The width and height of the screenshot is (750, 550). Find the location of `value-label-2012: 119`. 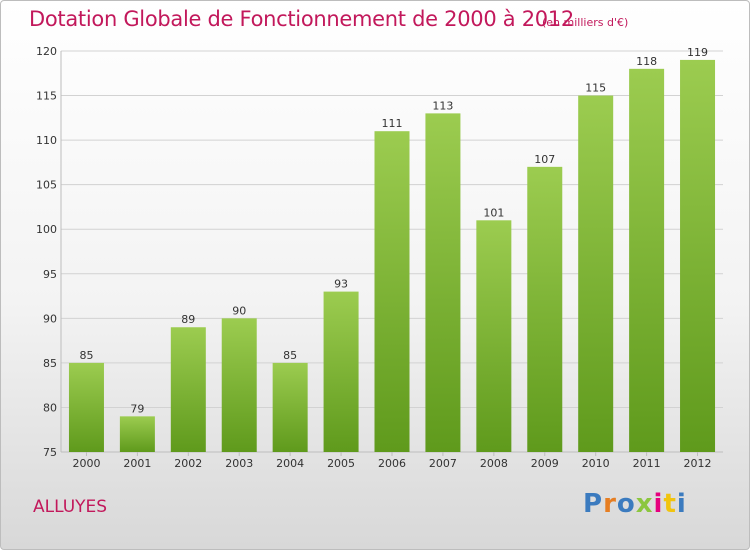

value-label-2012: 119 is located at coordinates (697, 52).